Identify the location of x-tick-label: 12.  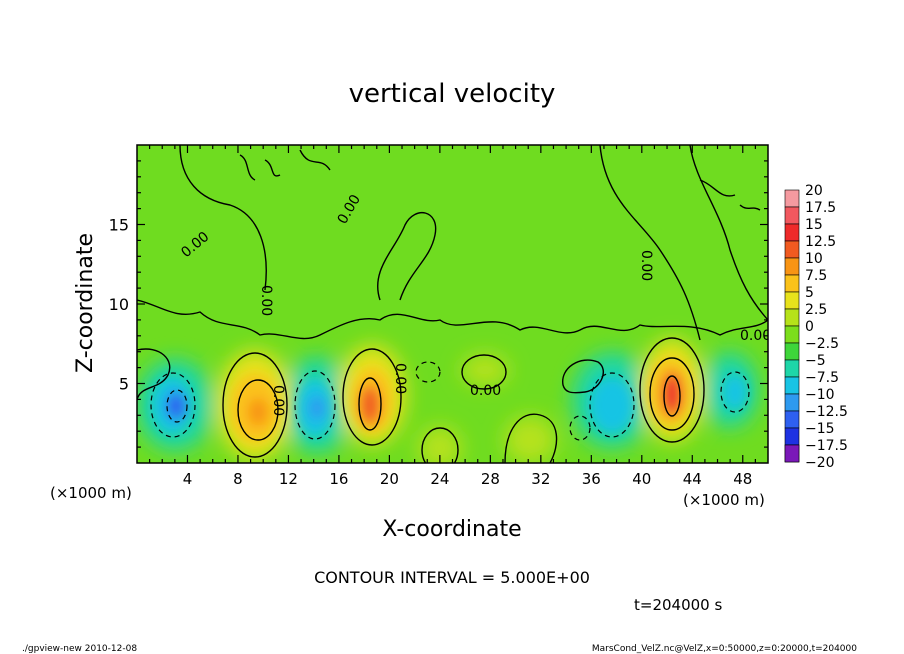
(288, 479).